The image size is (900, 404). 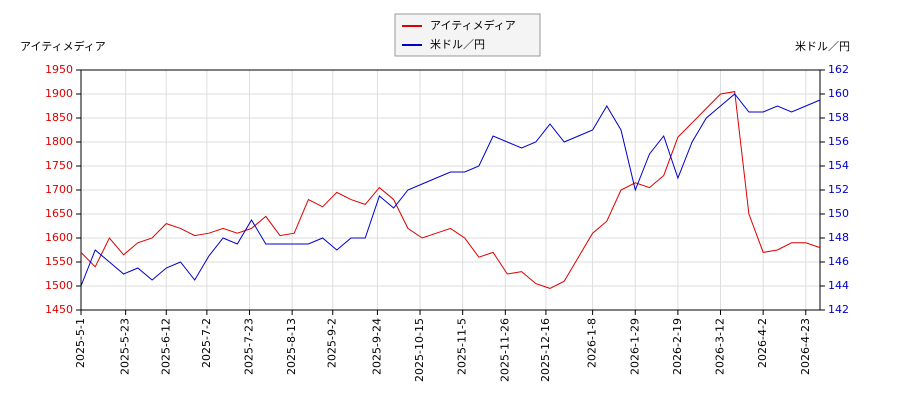 I want to click on y2-tick-label: 142, so click(x=838, y=309).